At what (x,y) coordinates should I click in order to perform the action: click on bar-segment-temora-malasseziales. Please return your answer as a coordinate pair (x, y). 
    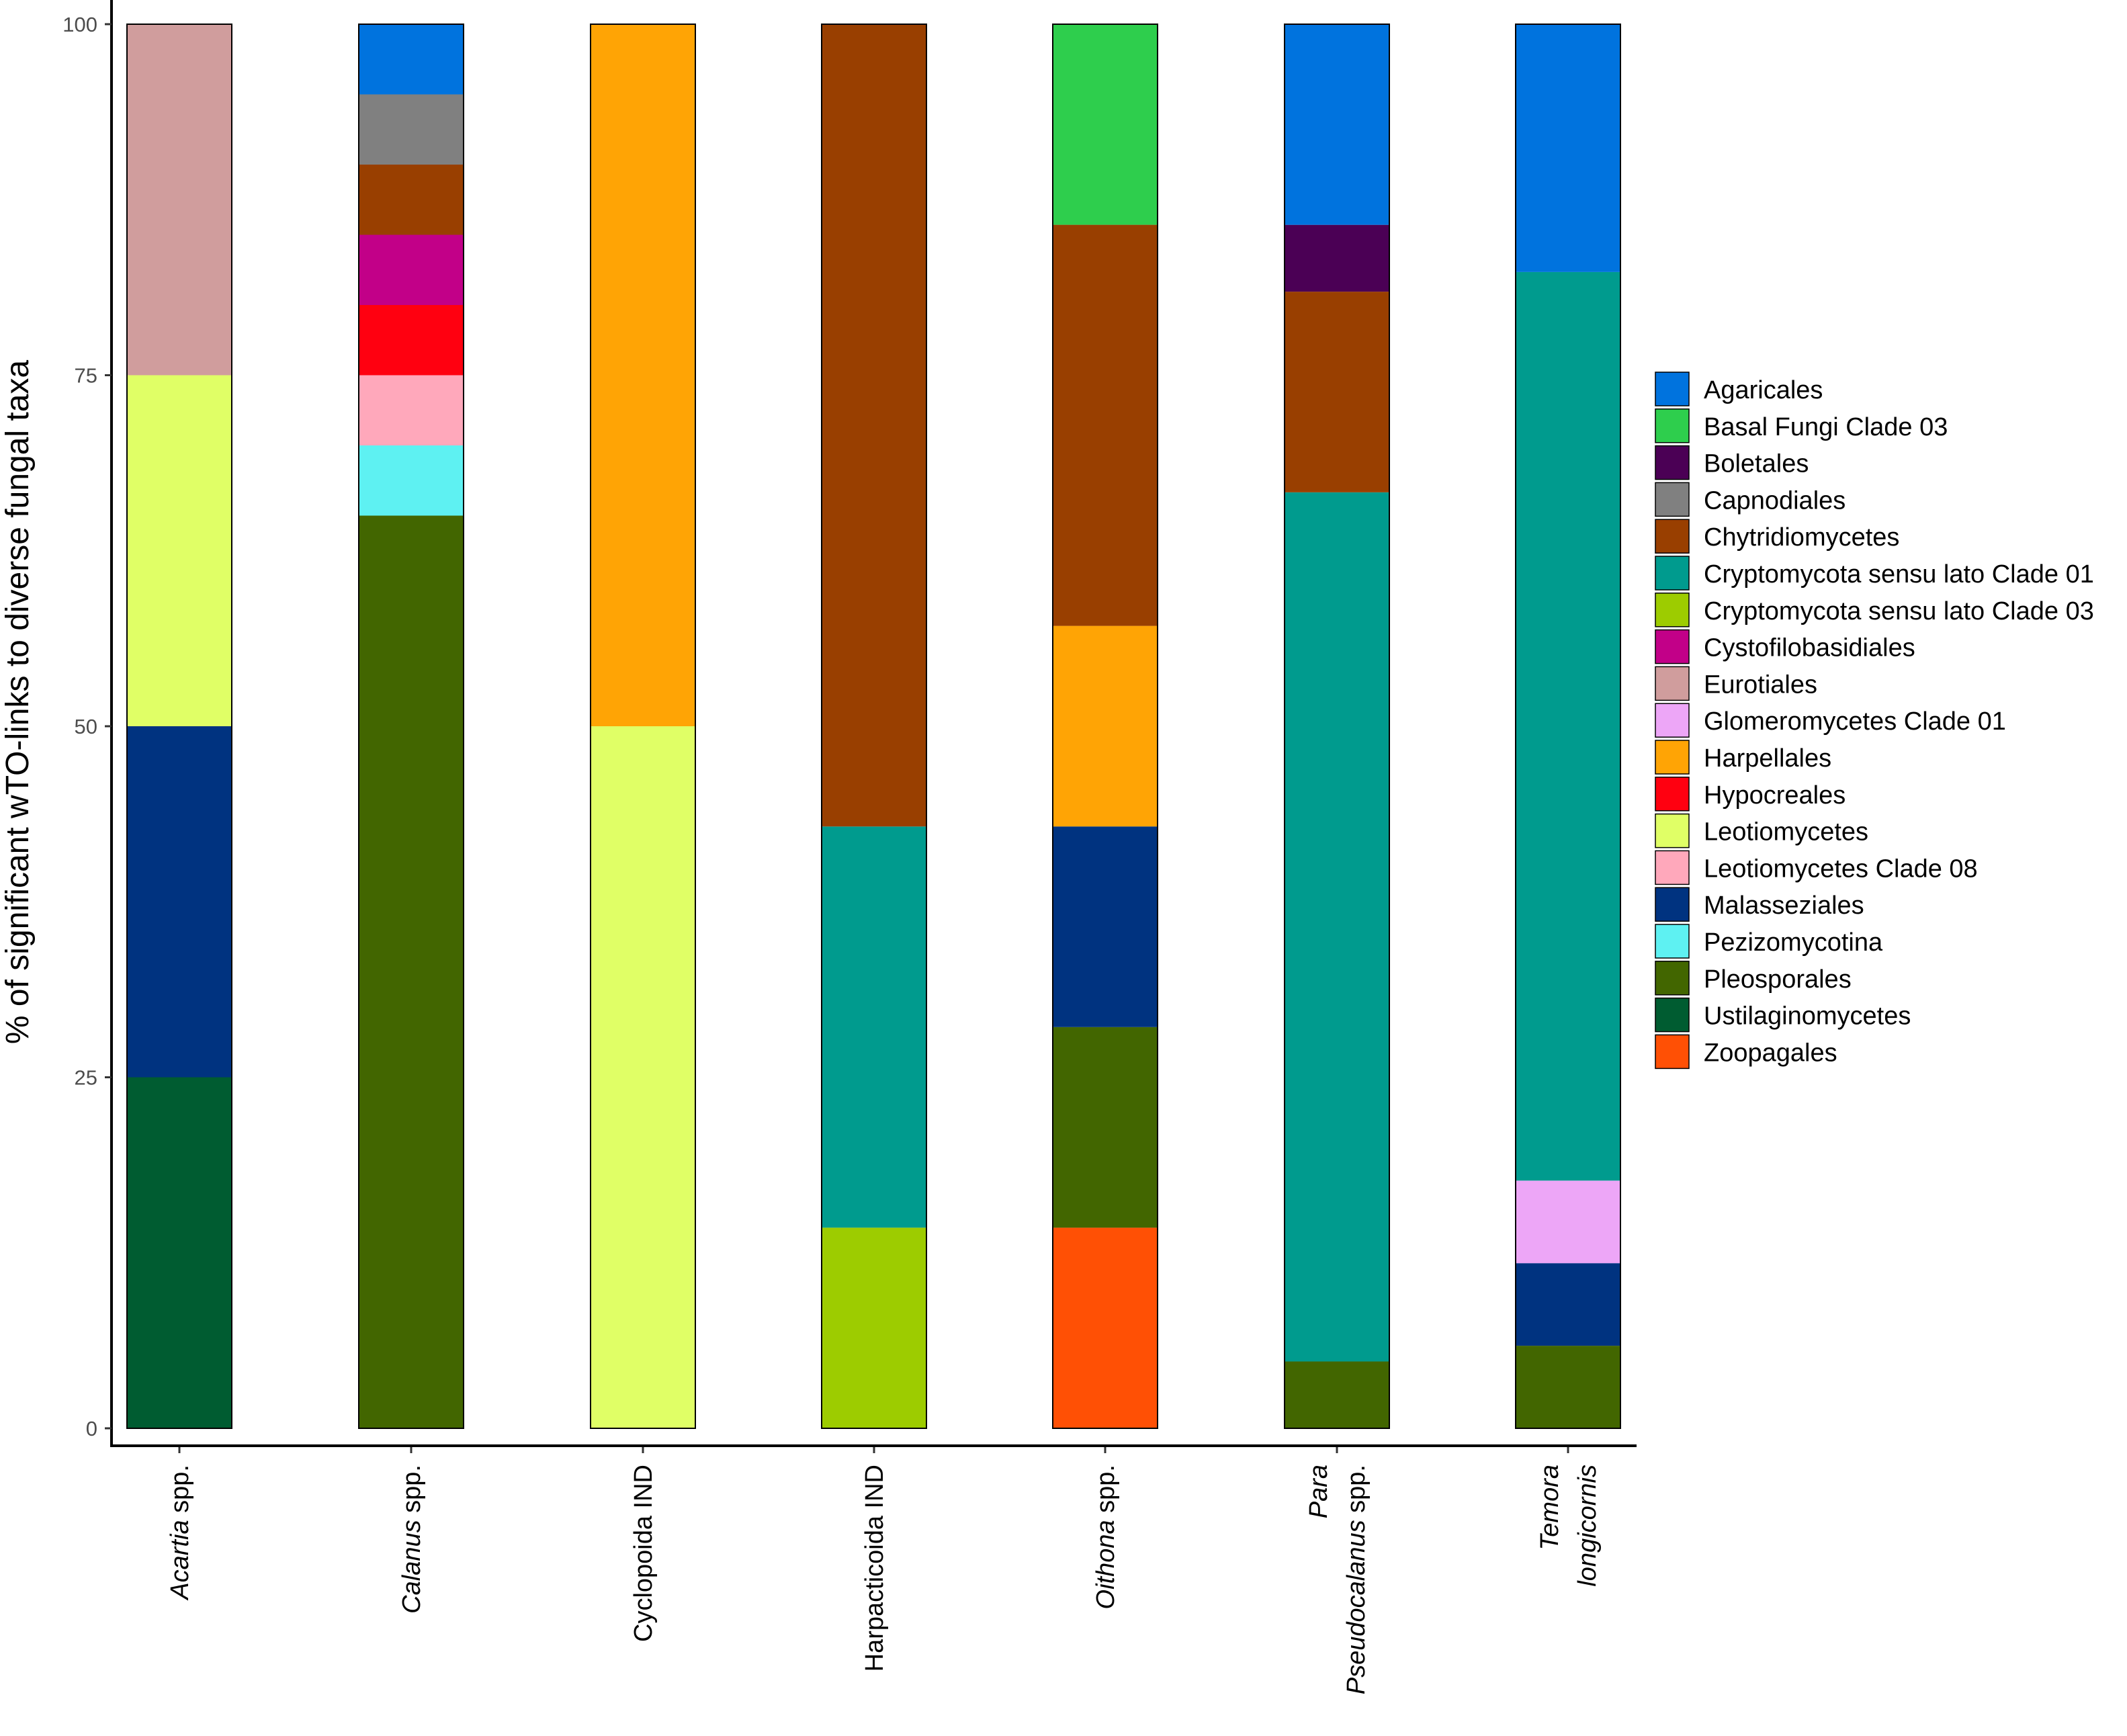
    Looking at the image, I should click on (1568, 1305).